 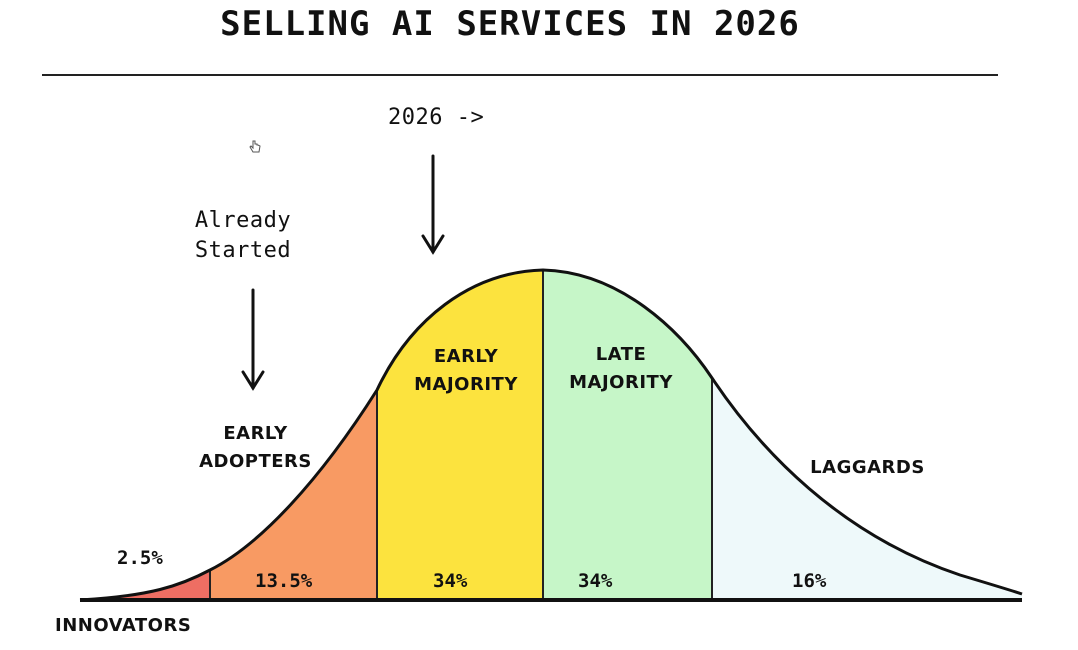 I want to click on label-early-majority: EARLY MAJORITY, so click(x=466, y=370).